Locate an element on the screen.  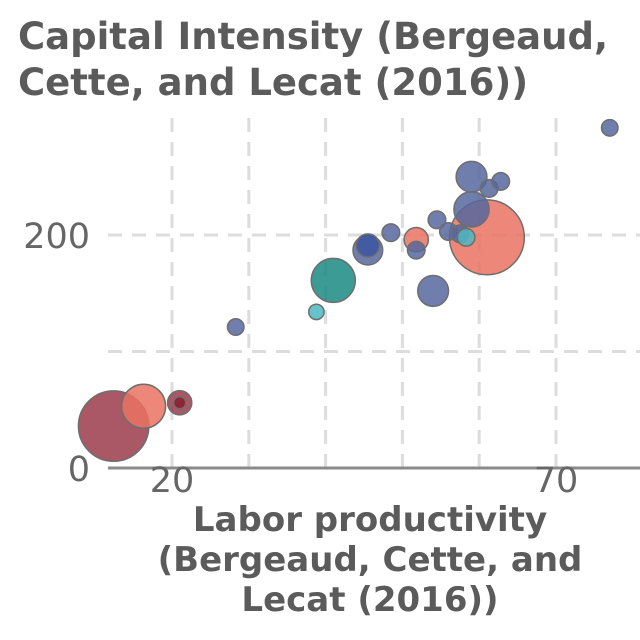
x-tick-label: 20 is located at coordinates (172, 481).